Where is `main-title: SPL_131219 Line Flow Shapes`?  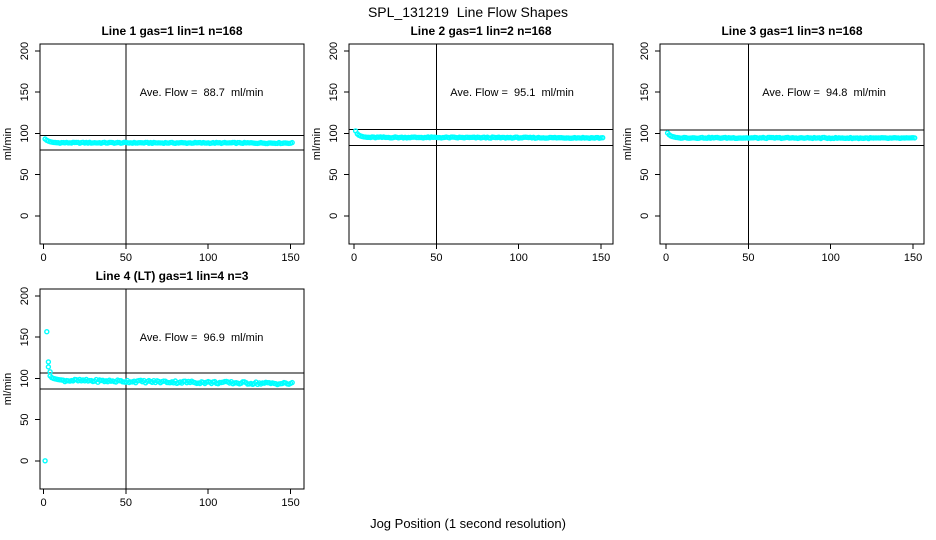
main-title: SPL_131219 Line Flow Shapes is located at coordinates (468, 12).